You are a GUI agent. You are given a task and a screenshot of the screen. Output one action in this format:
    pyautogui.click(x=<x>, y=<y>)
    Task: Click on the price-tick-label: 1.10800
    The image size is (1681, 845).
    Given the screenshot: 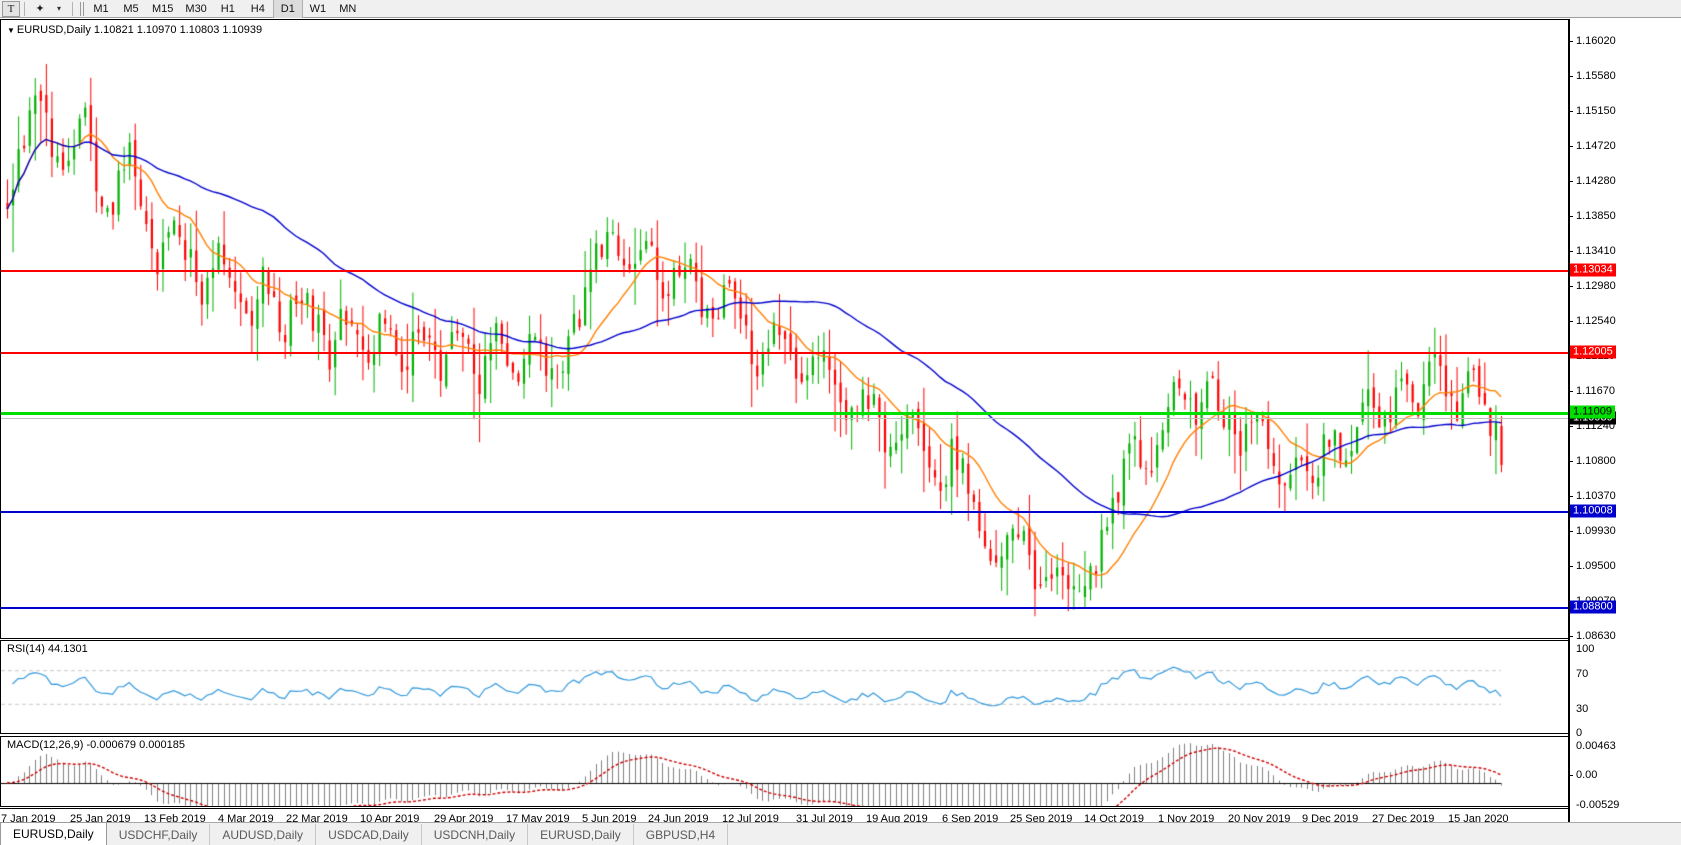 What is the action you would take?
    pyautogui.click(x=1596, y=461)
    